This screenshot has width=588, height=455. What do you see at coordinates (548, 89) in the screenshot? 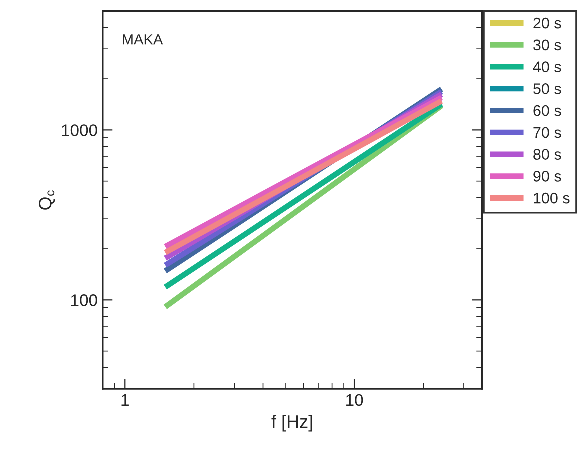
I see `legend-label: 50 s` at bounding box center [548, 89].